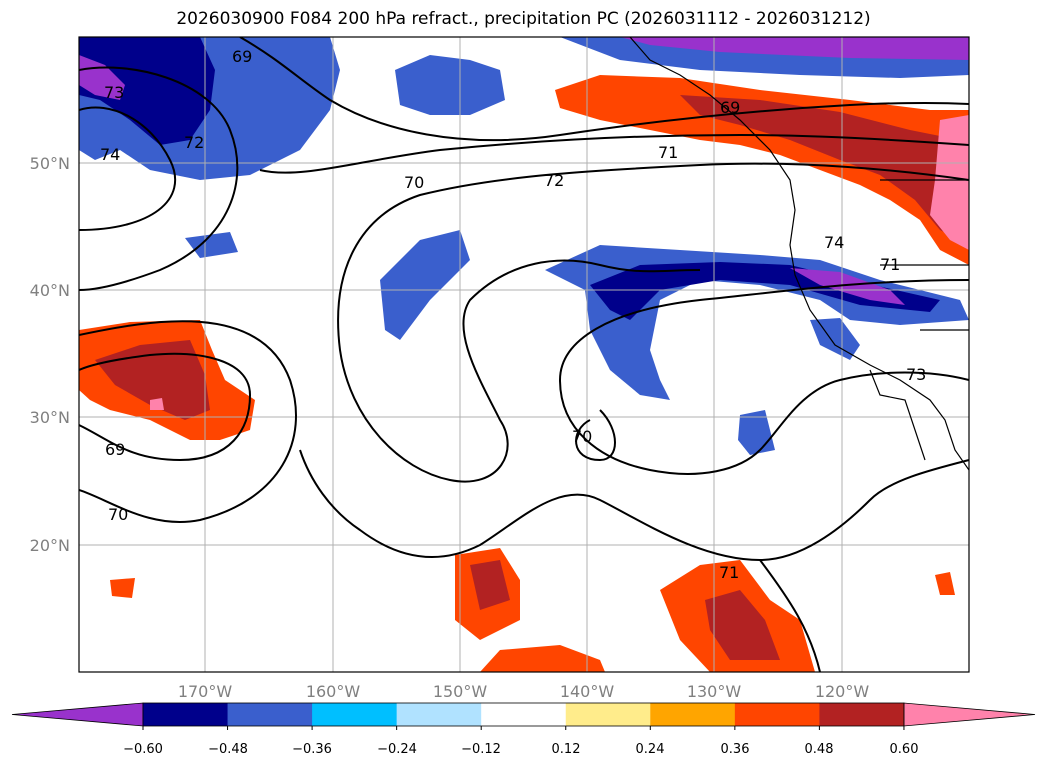 This screenshot has height=765, width=1047. I want to click on positive-anomaly-small-west, so click(122, 588).